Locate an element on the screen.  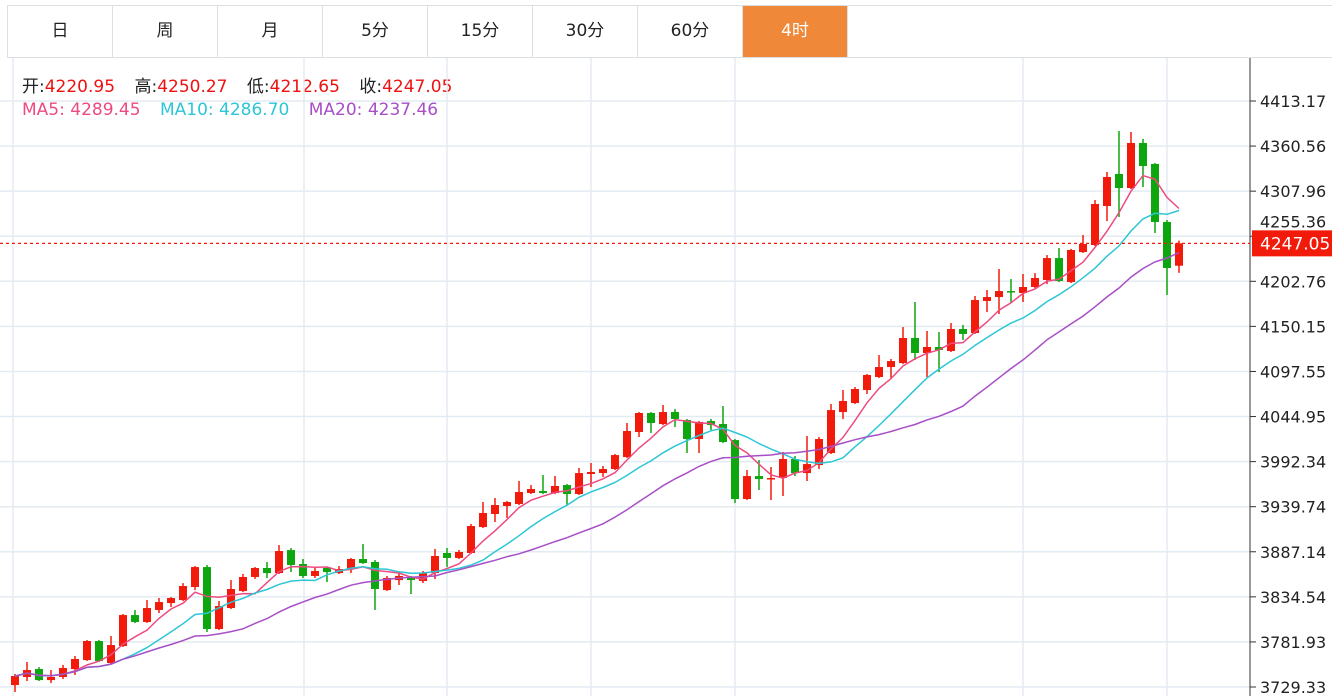
y-tick-label: 4413.17 is located at coordinates (1293, 101).